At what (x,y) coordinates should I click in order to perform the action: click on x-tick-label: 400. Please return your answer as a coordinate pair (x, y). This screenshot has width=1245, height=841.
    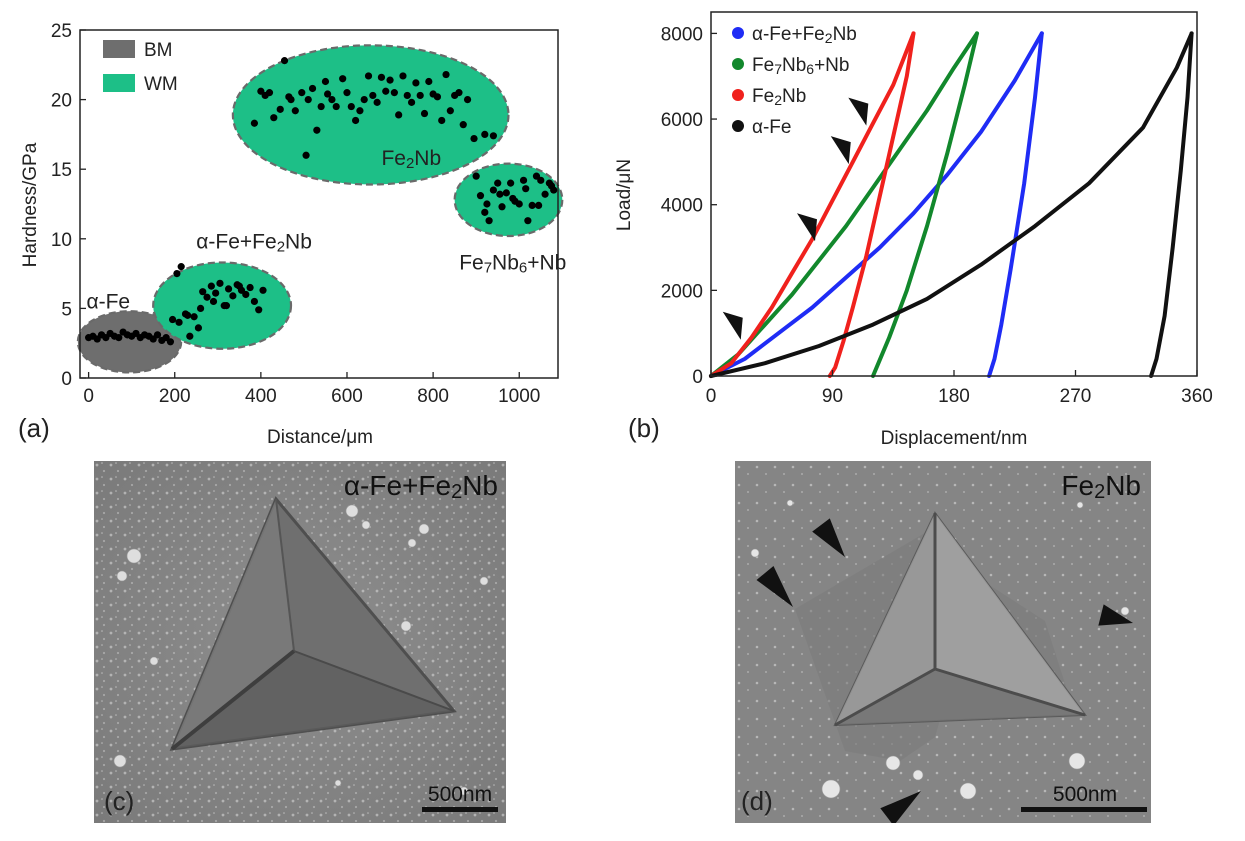
    Looking at the image, I should click on (261, 396).